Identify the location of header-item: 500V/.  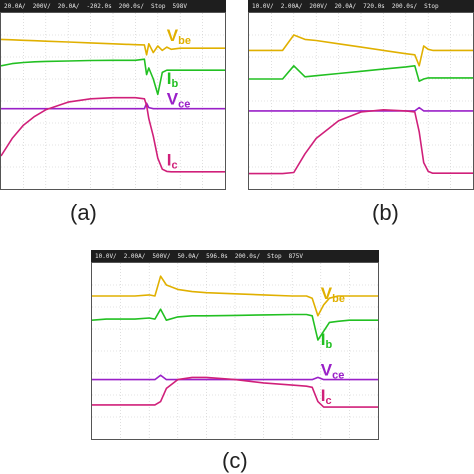
(161, 256).